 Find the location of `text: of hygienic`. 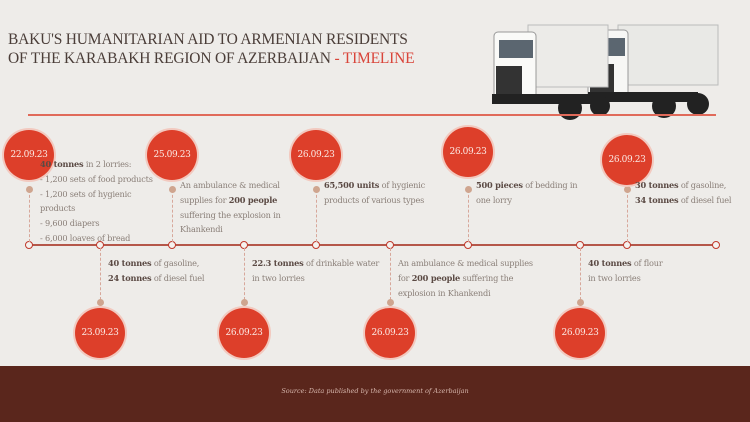

text: of hygienic is located at coordinates (402, 185).